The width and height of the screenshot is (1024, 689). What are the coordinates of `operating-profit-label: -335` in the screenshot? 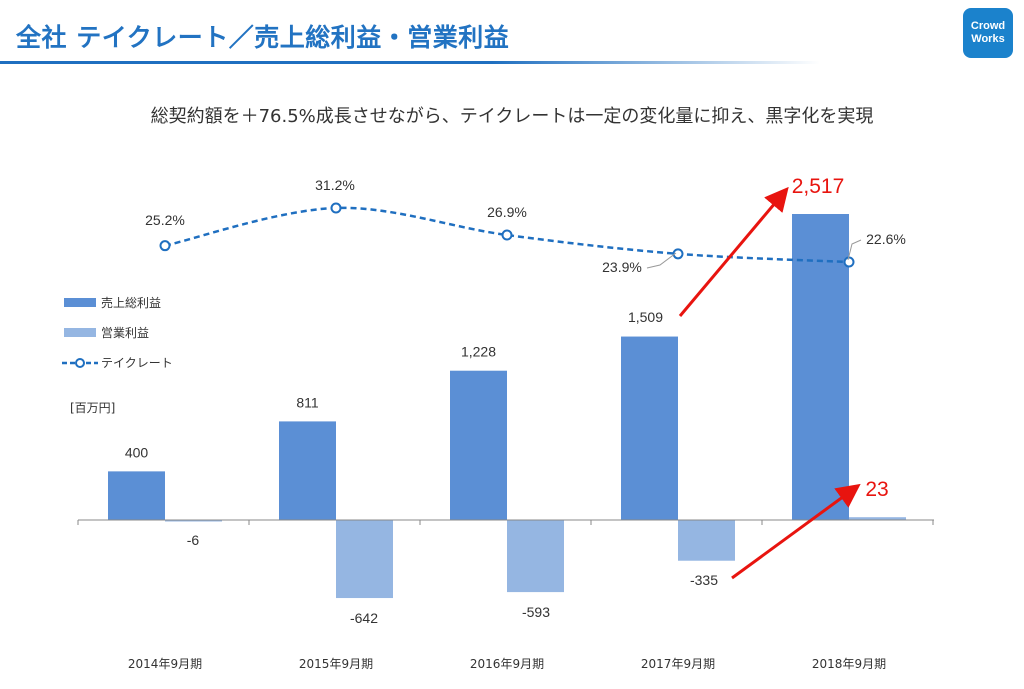 It's located at (704, 580).